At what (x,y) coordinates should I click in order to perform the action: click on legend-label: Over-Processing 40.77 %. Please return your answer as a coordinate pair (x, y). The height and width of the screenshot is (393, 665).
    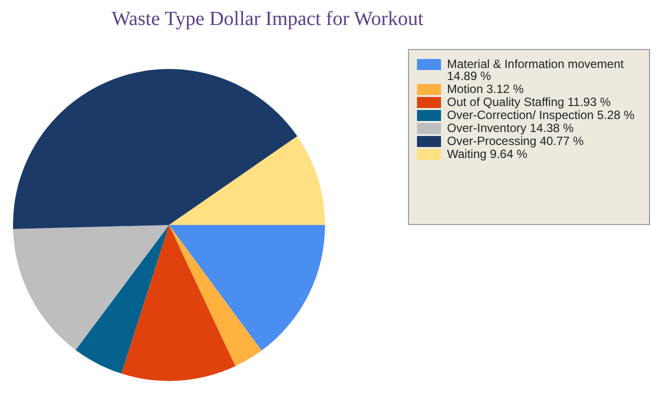
    Looking at the image, I should click on (516, 141).